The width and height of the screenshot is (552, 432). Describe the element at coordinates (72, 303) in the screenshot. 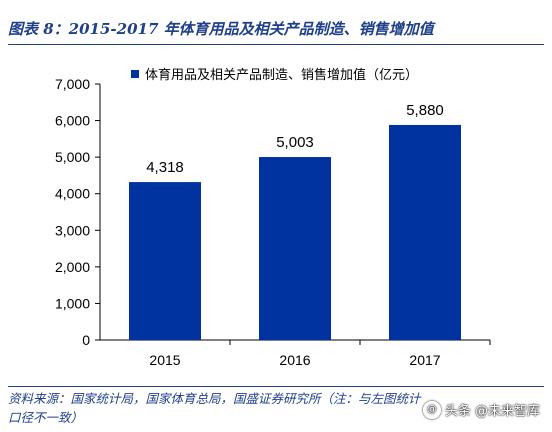

I see `y-tick-label: 1,000` at that location.